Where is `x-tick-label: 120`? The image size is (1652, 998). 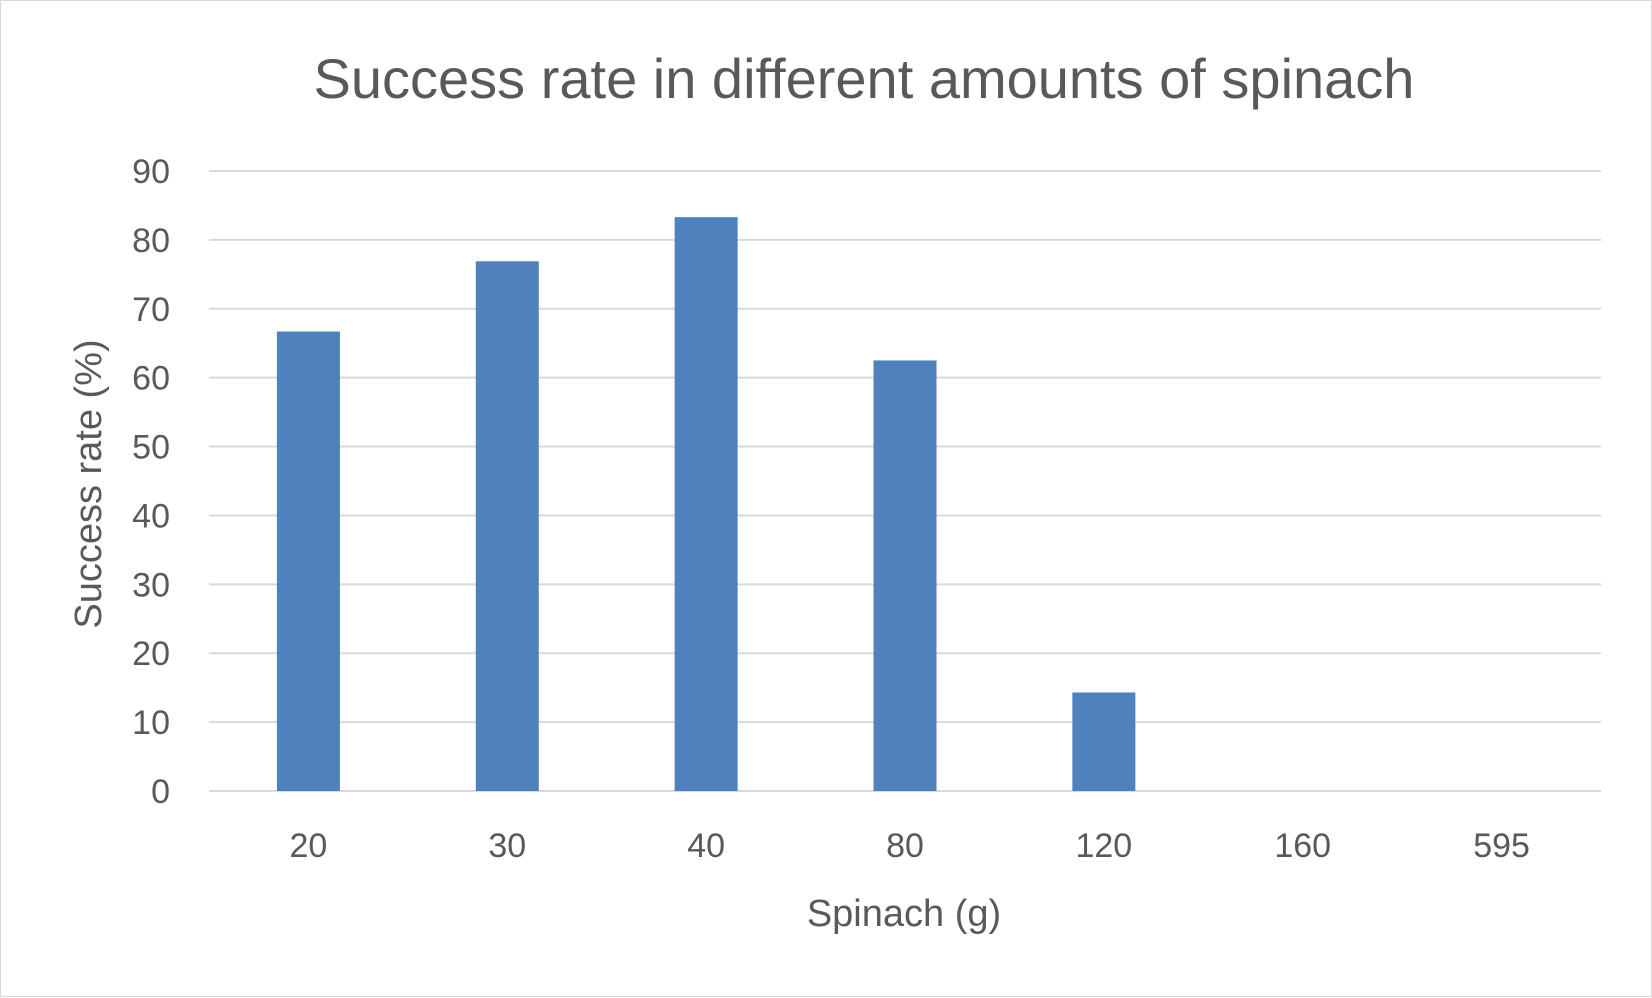
x-tick-label: 120 is located at coordinates (1103, 846).